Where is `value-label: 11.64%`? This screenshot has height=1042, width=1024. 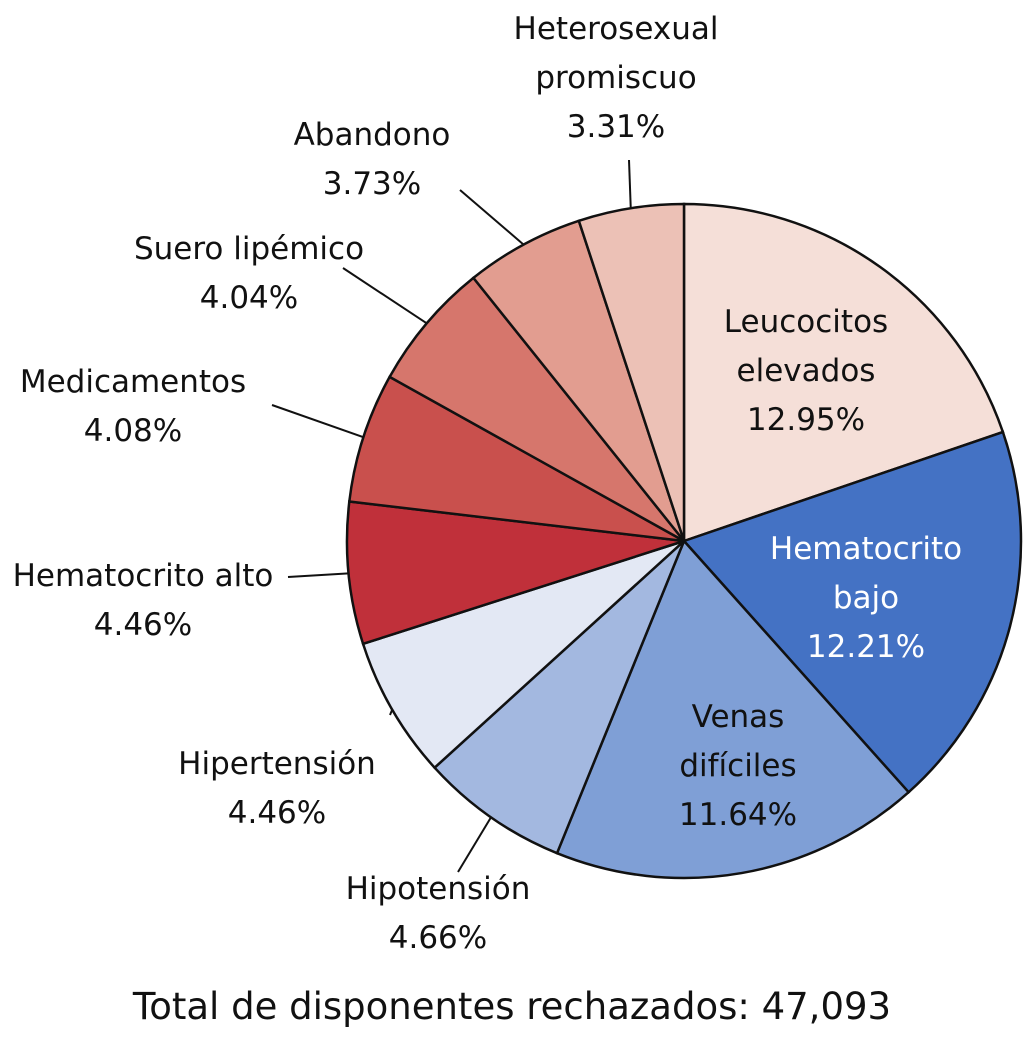 value-label: 11.64% is located at coordinates (738, 815).